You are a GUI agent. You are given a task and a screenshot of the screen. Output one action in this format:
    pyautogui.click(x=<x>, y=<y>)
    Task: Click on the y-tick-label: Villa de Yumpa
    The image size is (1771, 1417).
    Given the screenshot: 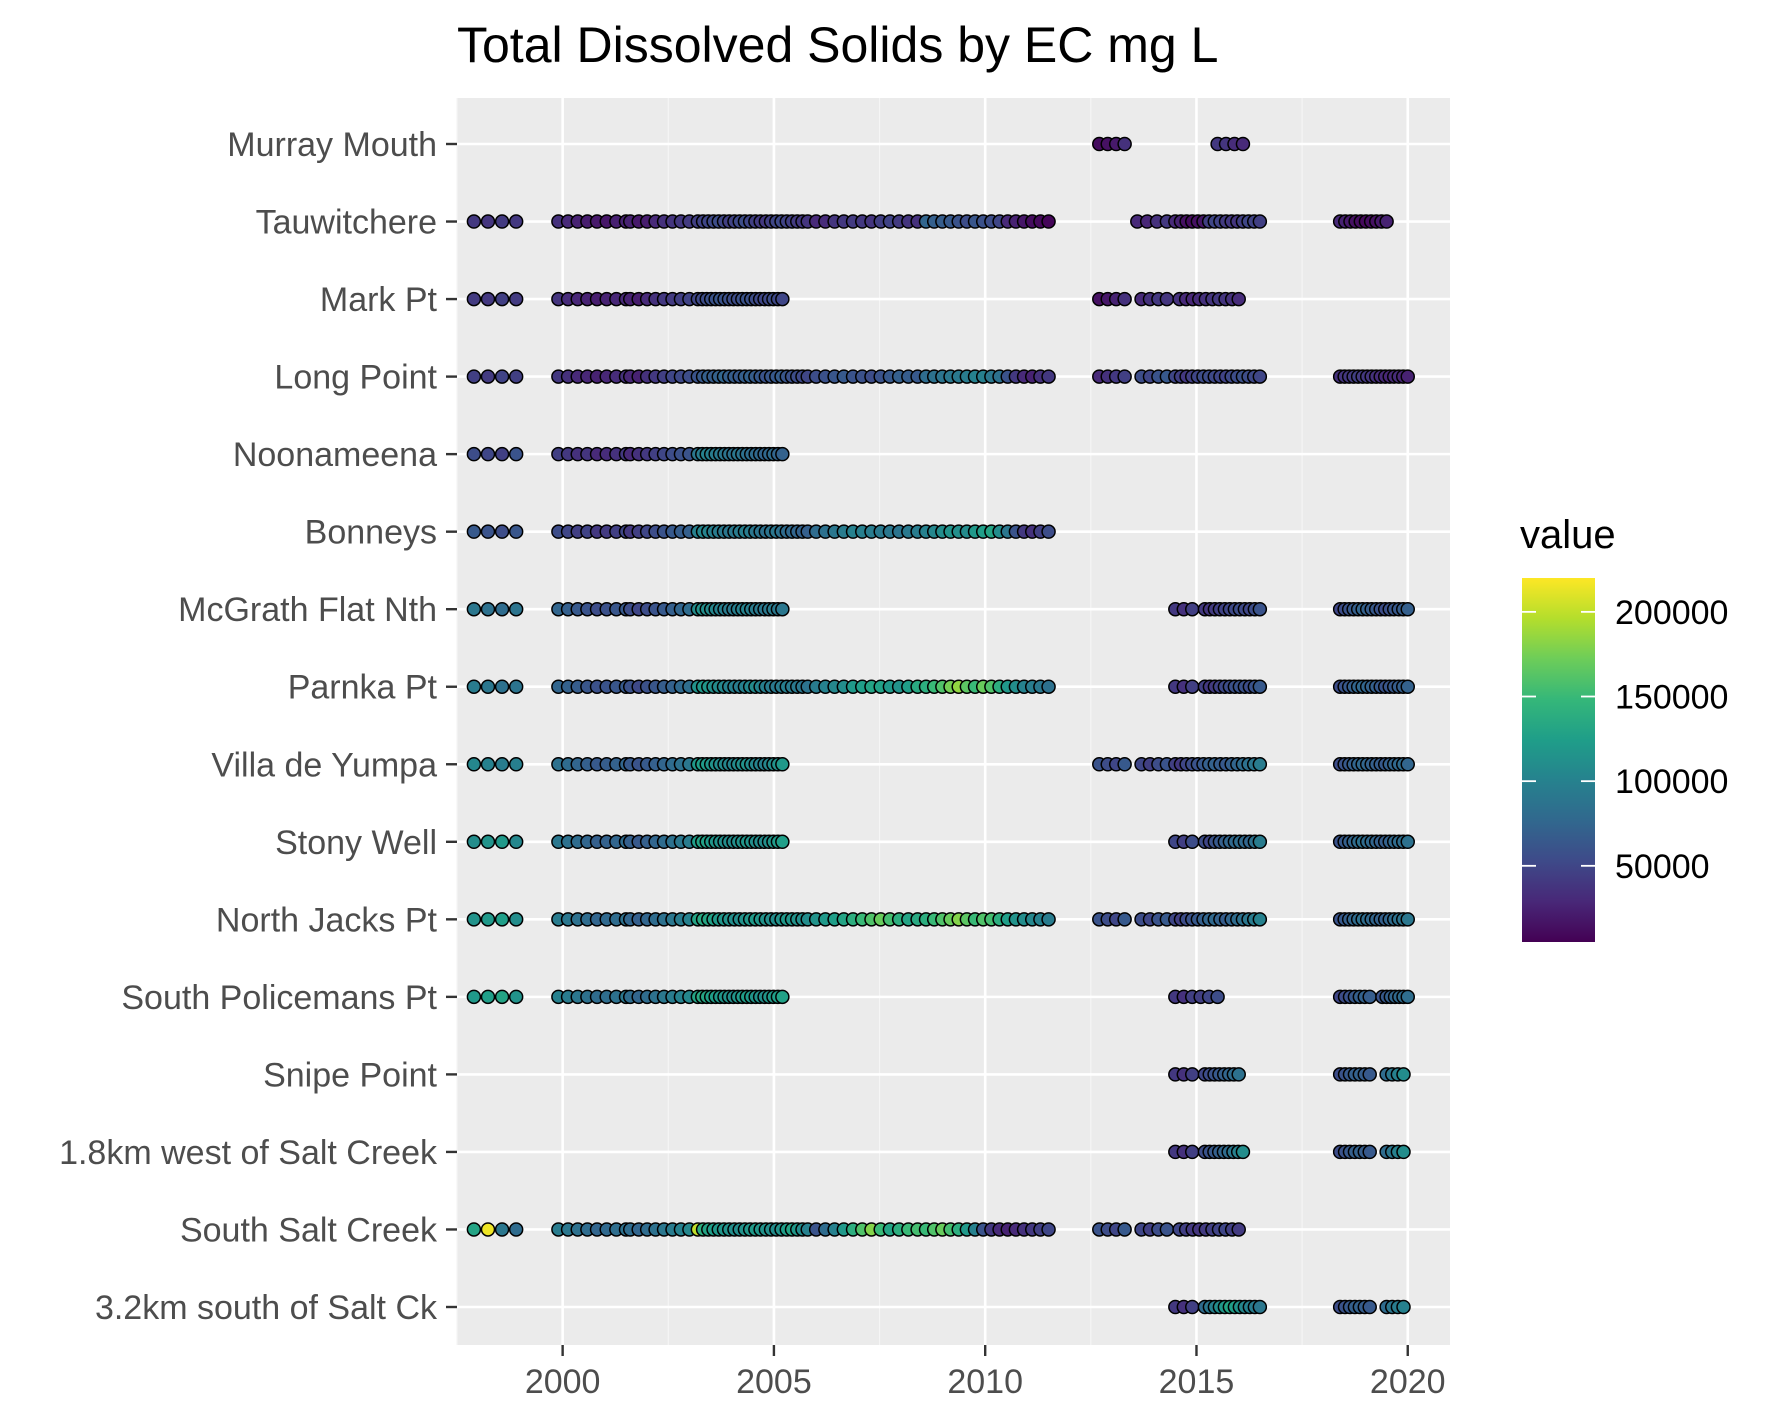 What is the action you would take?
    pyautogui.click(x=324, y=765)
    